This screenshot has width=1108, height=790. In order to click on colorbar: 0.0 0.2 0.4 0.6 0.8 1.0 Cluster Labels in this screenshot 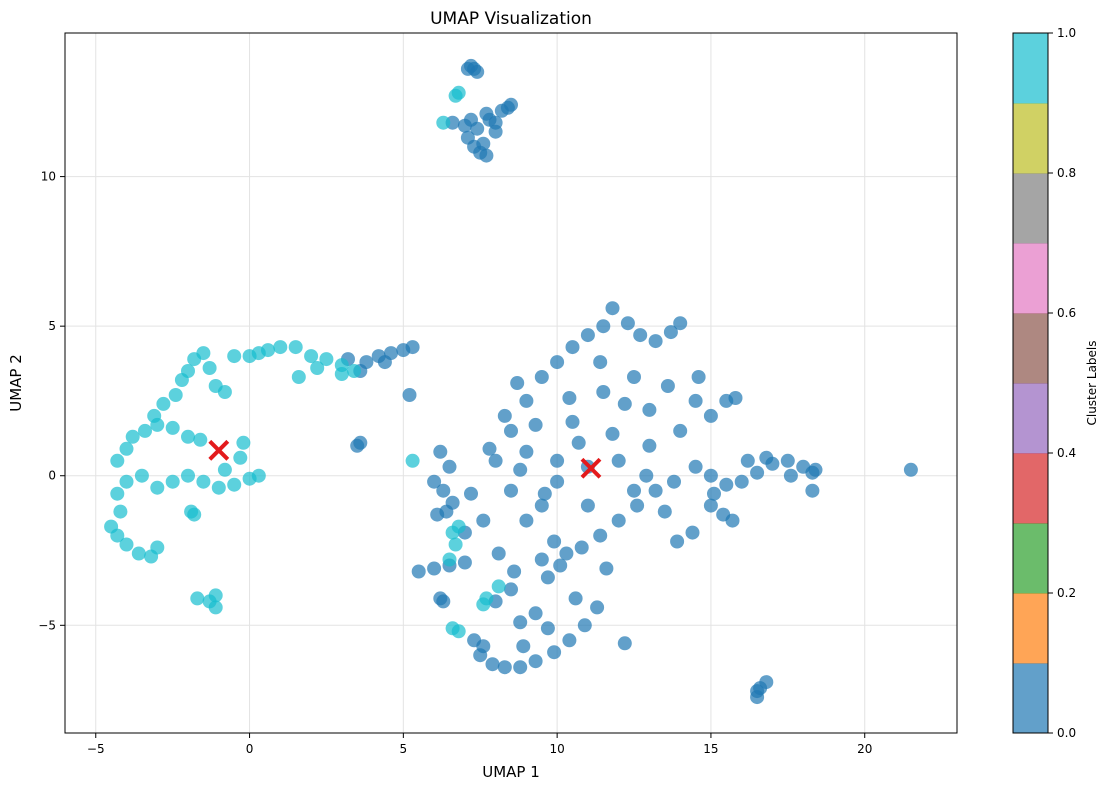, I will do `click(1055, 383)`.